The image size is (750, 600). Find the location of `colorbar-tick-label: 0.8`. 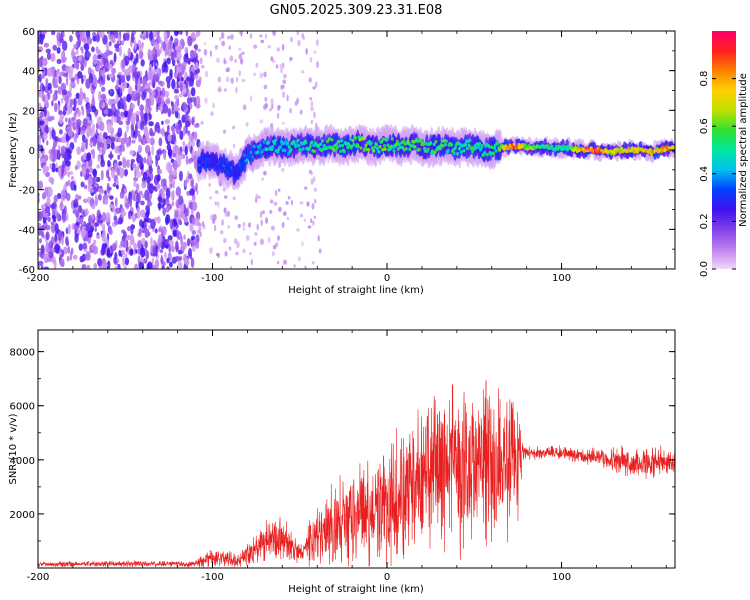

colorbar-tick-label: 0.8 is located at coordinates (704, 79).